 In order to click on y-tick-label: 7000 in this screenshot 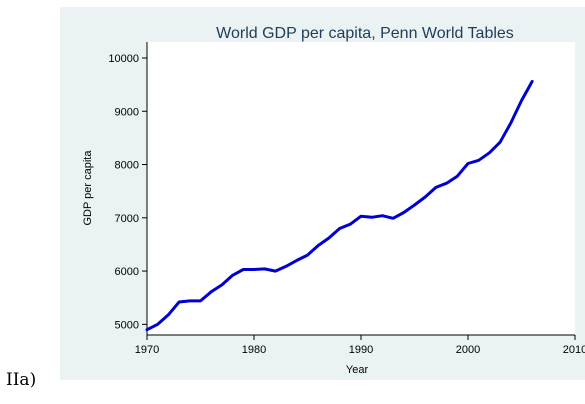, I will do `click(127, 219)`.